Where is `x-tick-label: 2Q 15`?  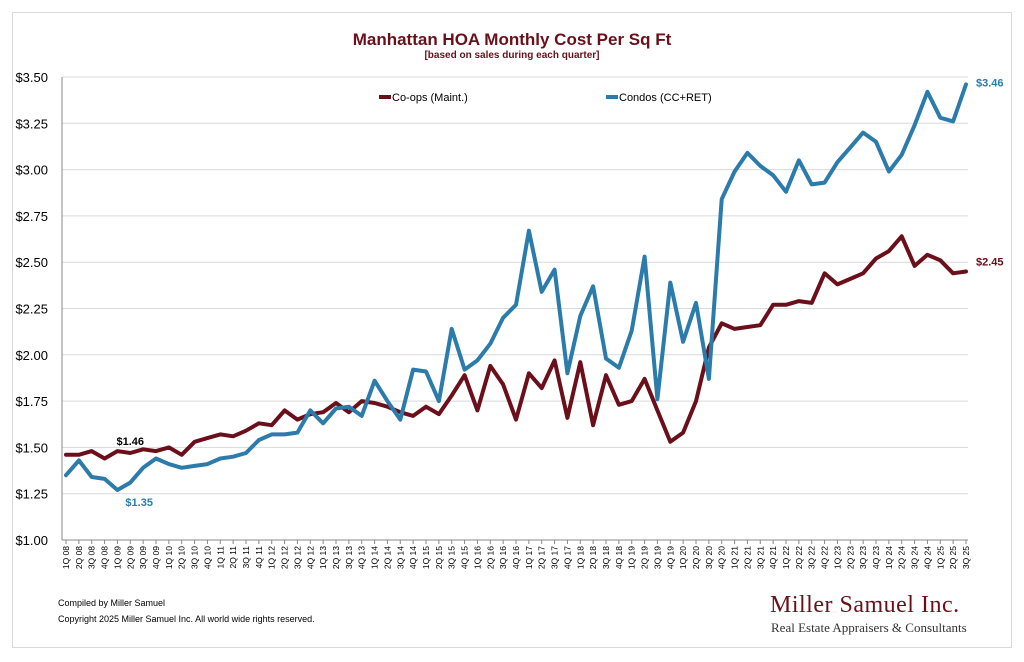 x-tick-label: 2Q 15 is located at coordinates (439, 557).